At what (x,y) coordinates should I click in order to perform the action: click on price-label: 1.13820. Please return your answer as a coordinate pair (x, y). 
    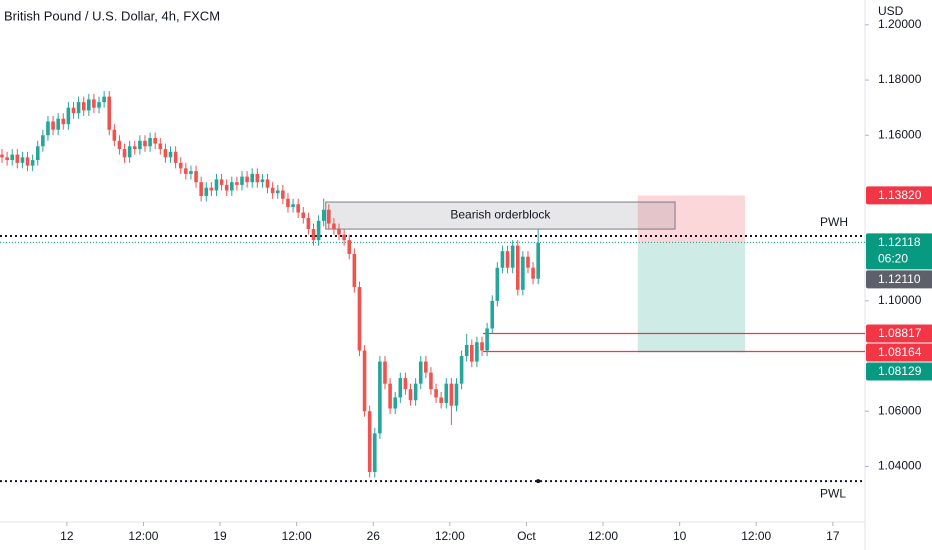
    Looking at the image, I should click on (900, 195).